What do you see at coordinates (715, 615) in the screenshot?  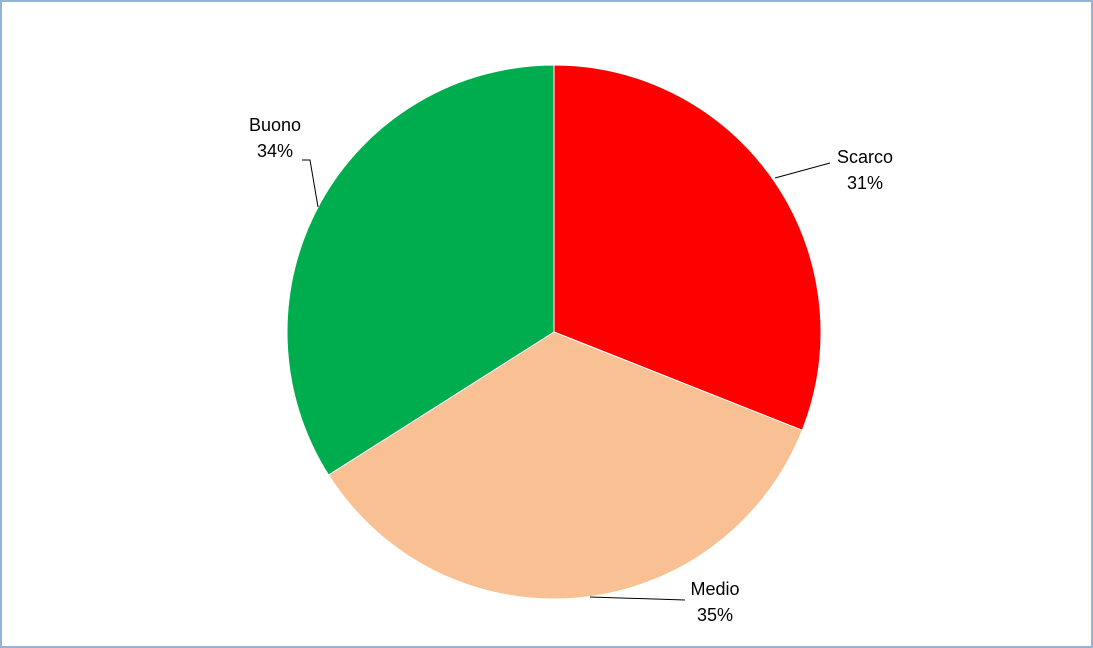 I see `label-value: 35%` at bounding box center [715, 615].